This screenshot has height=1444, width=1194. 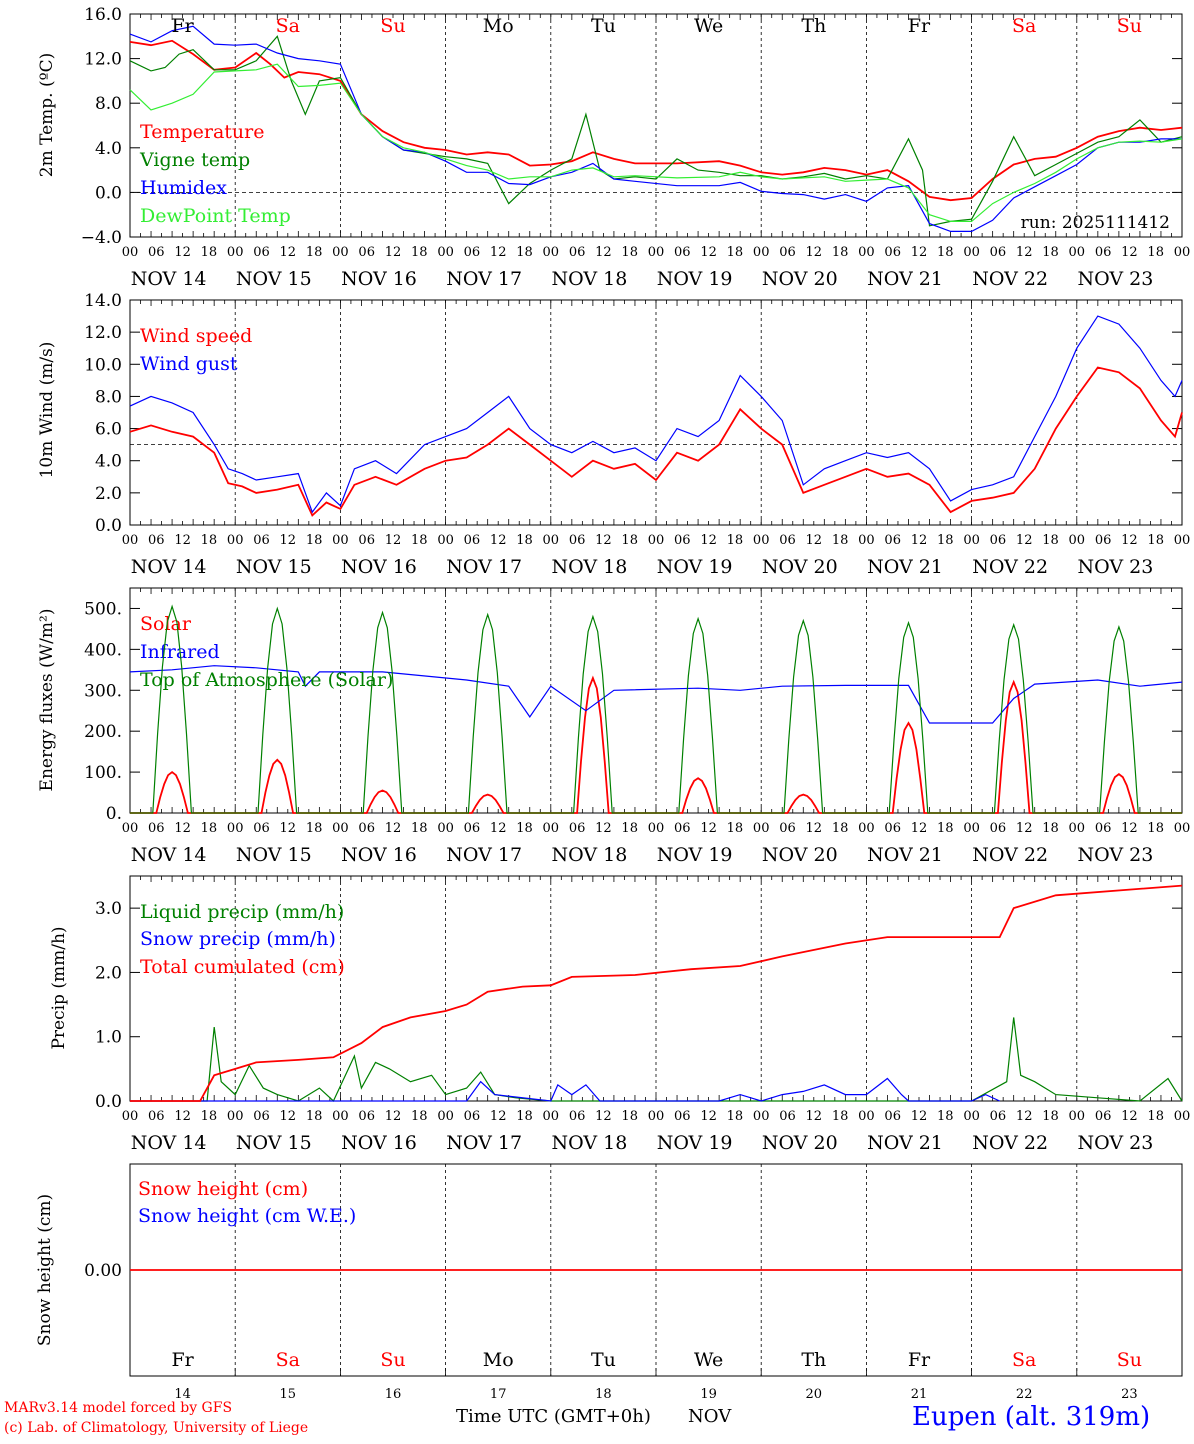 I want to click on day-abbr-top: Su, so click(x=1129, y=26).